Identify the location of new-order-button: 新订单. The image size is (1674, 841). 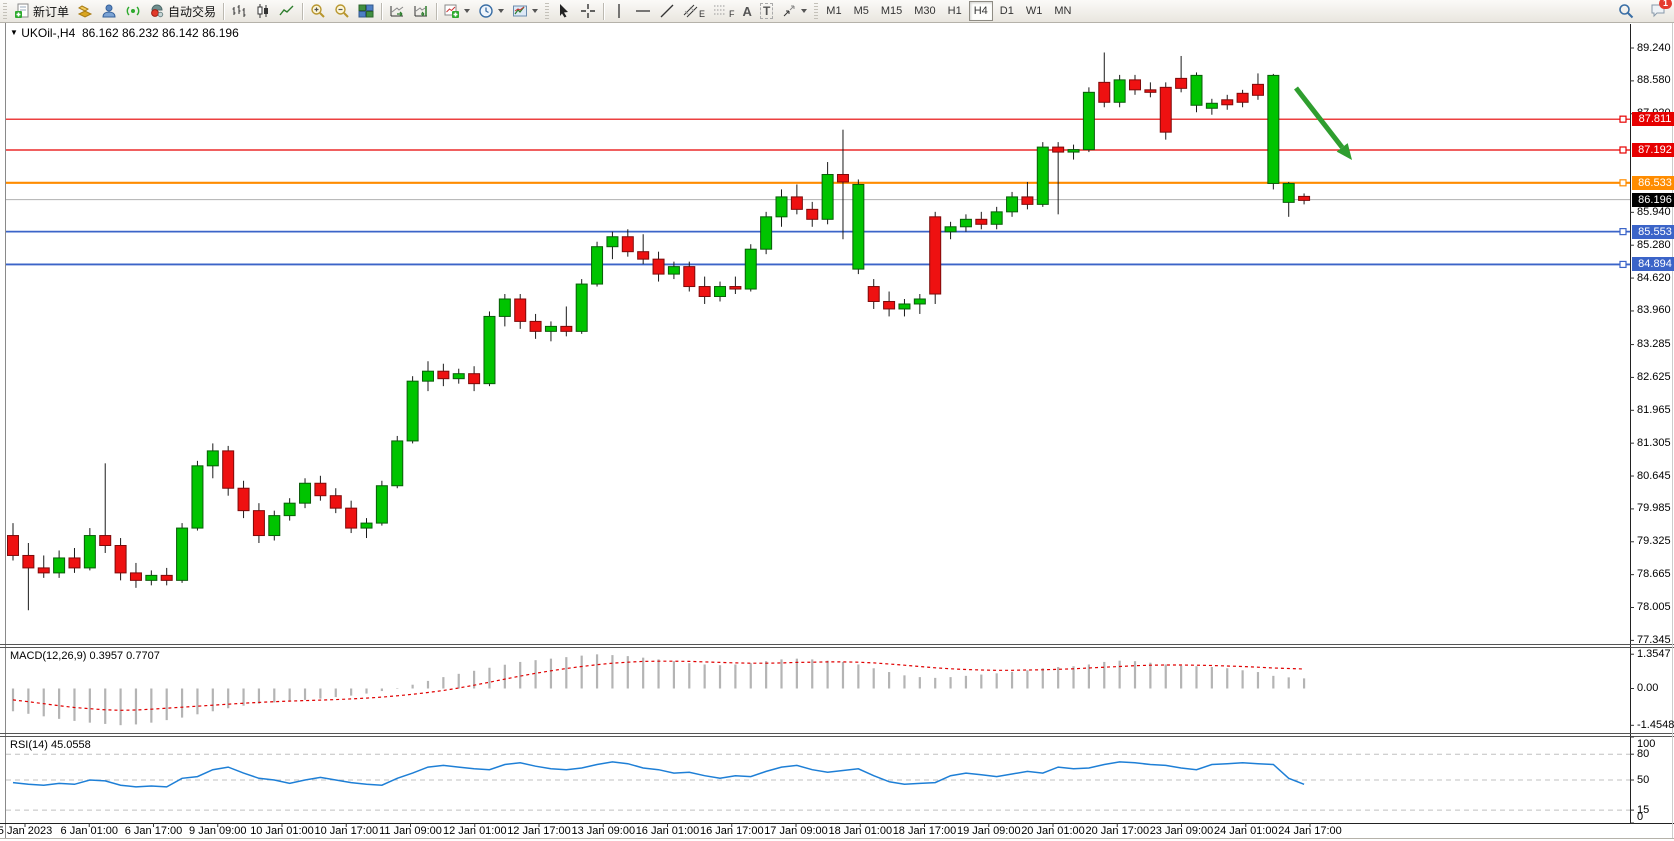
(41, 11).